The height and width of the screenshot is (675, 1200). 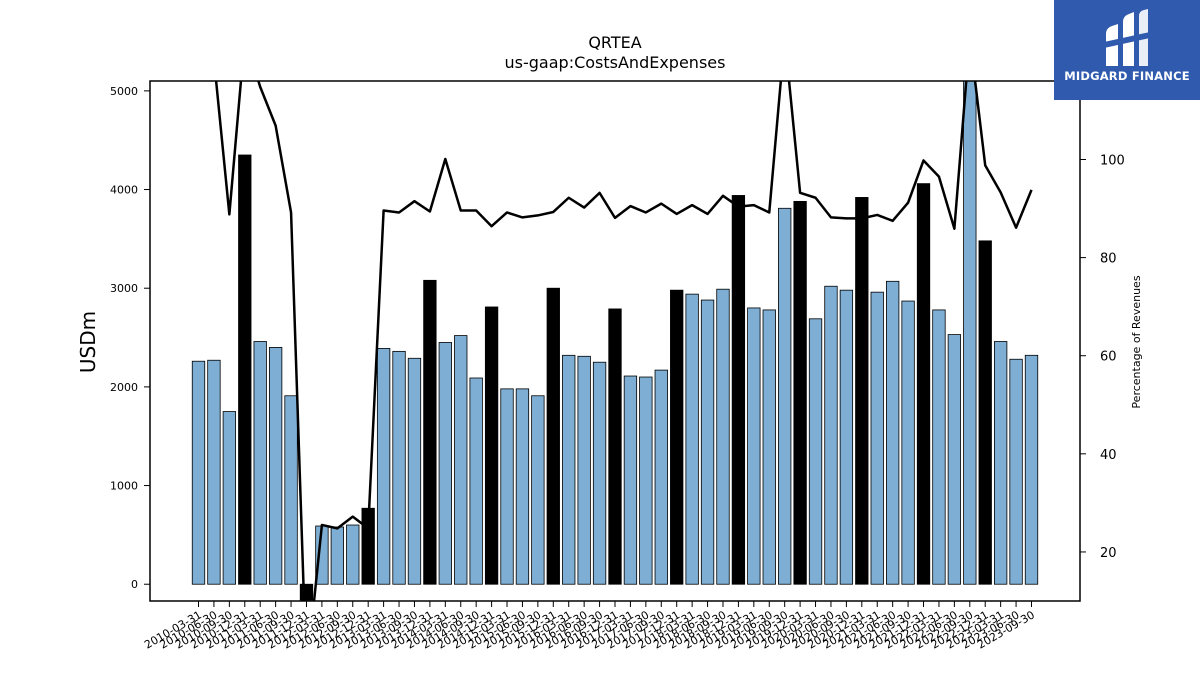 I want to click on y2-tick-label: 20, so click(x=1108, y=553).